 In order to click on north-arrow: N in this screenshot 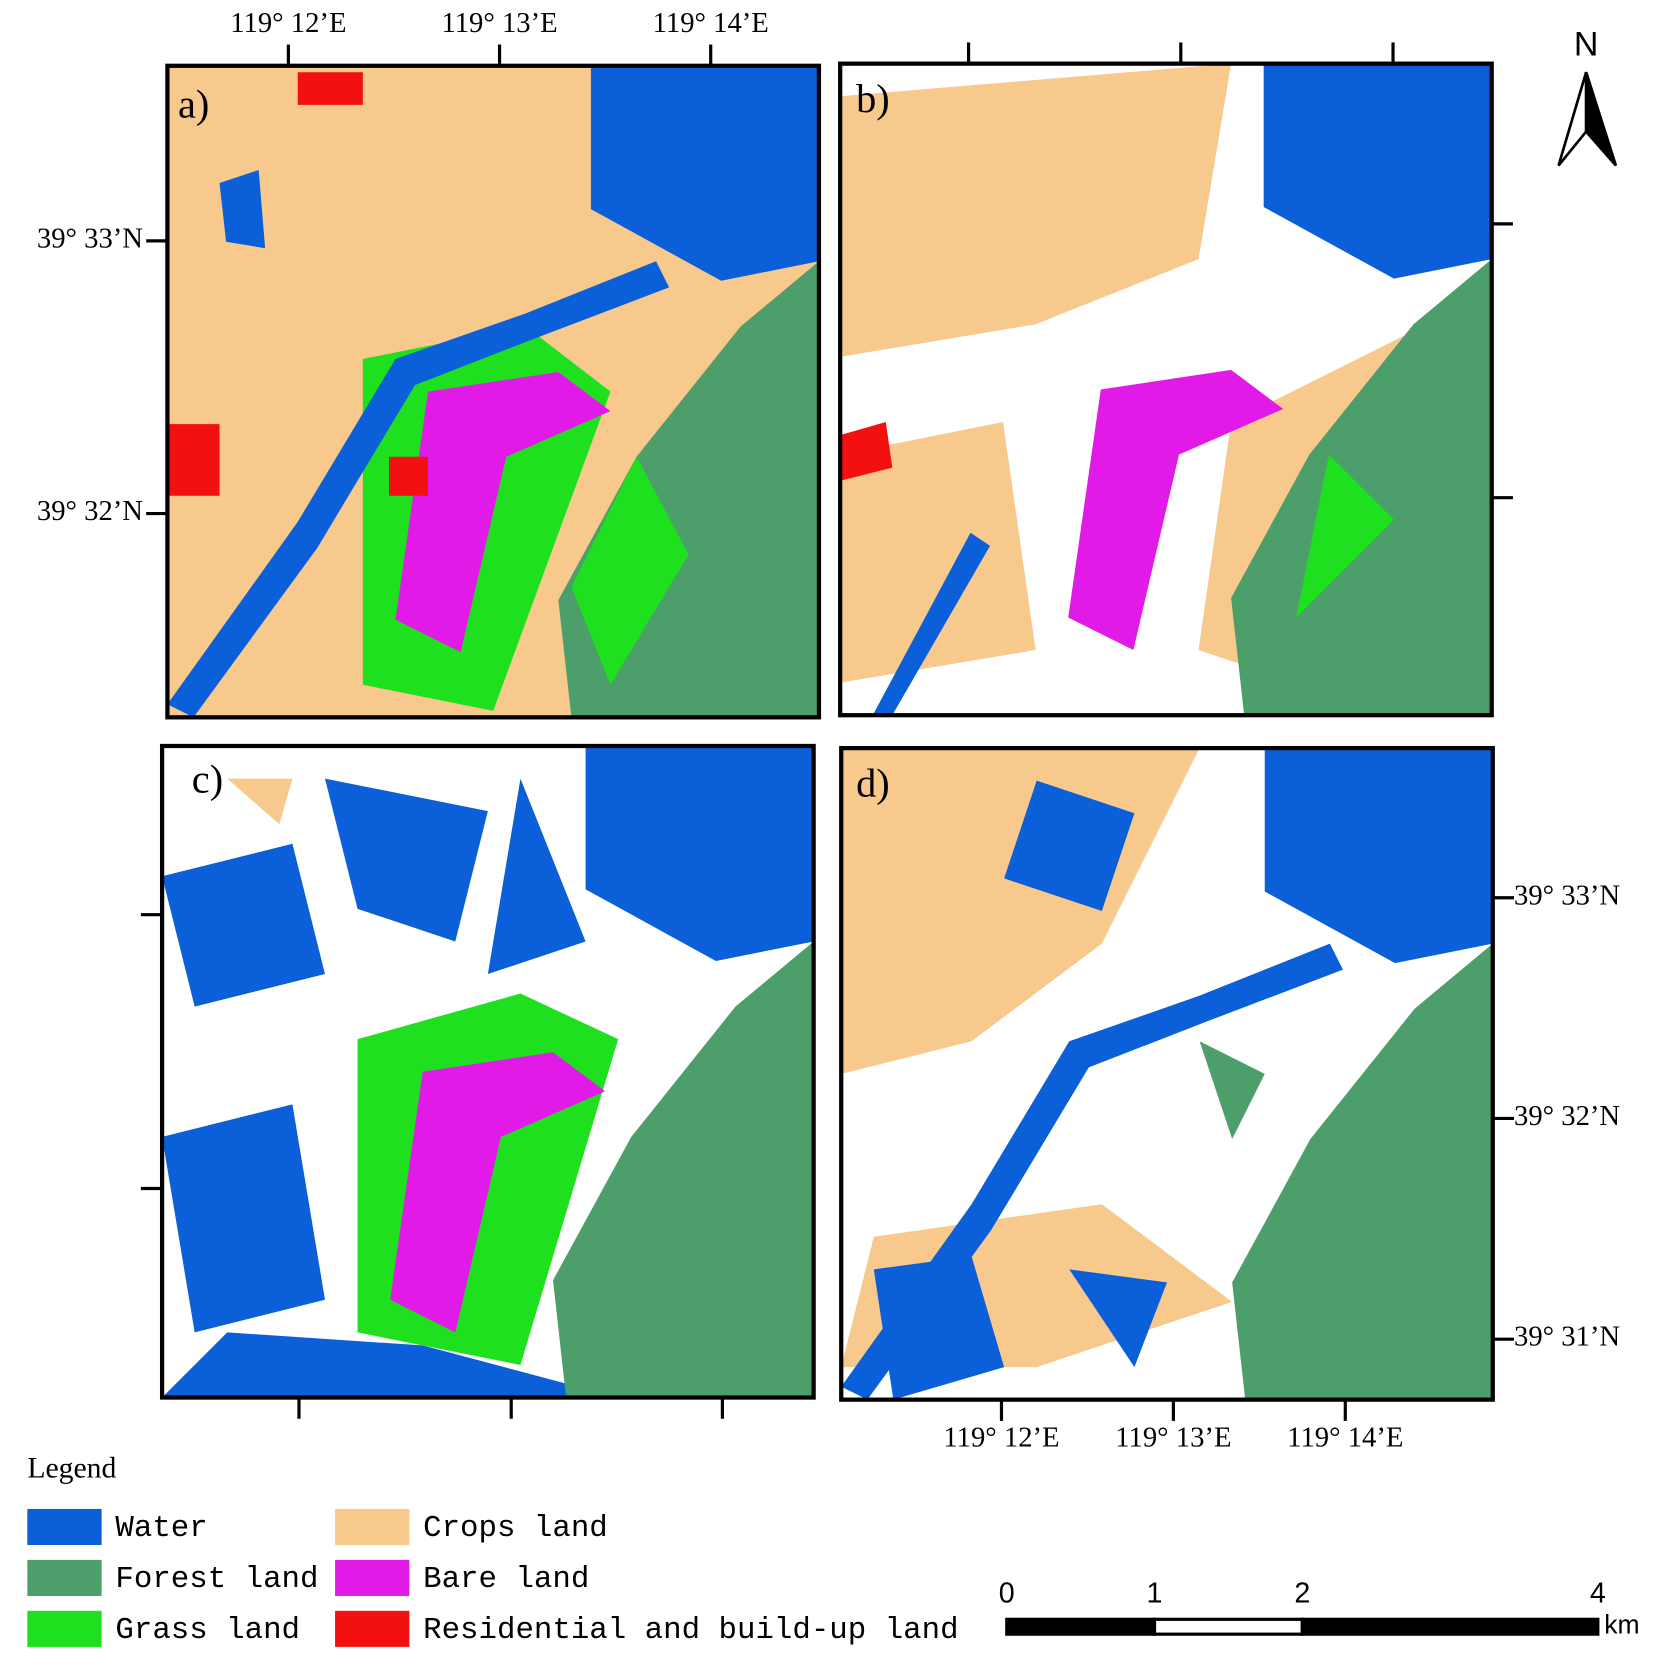, I will do `click(1587, 96)`.